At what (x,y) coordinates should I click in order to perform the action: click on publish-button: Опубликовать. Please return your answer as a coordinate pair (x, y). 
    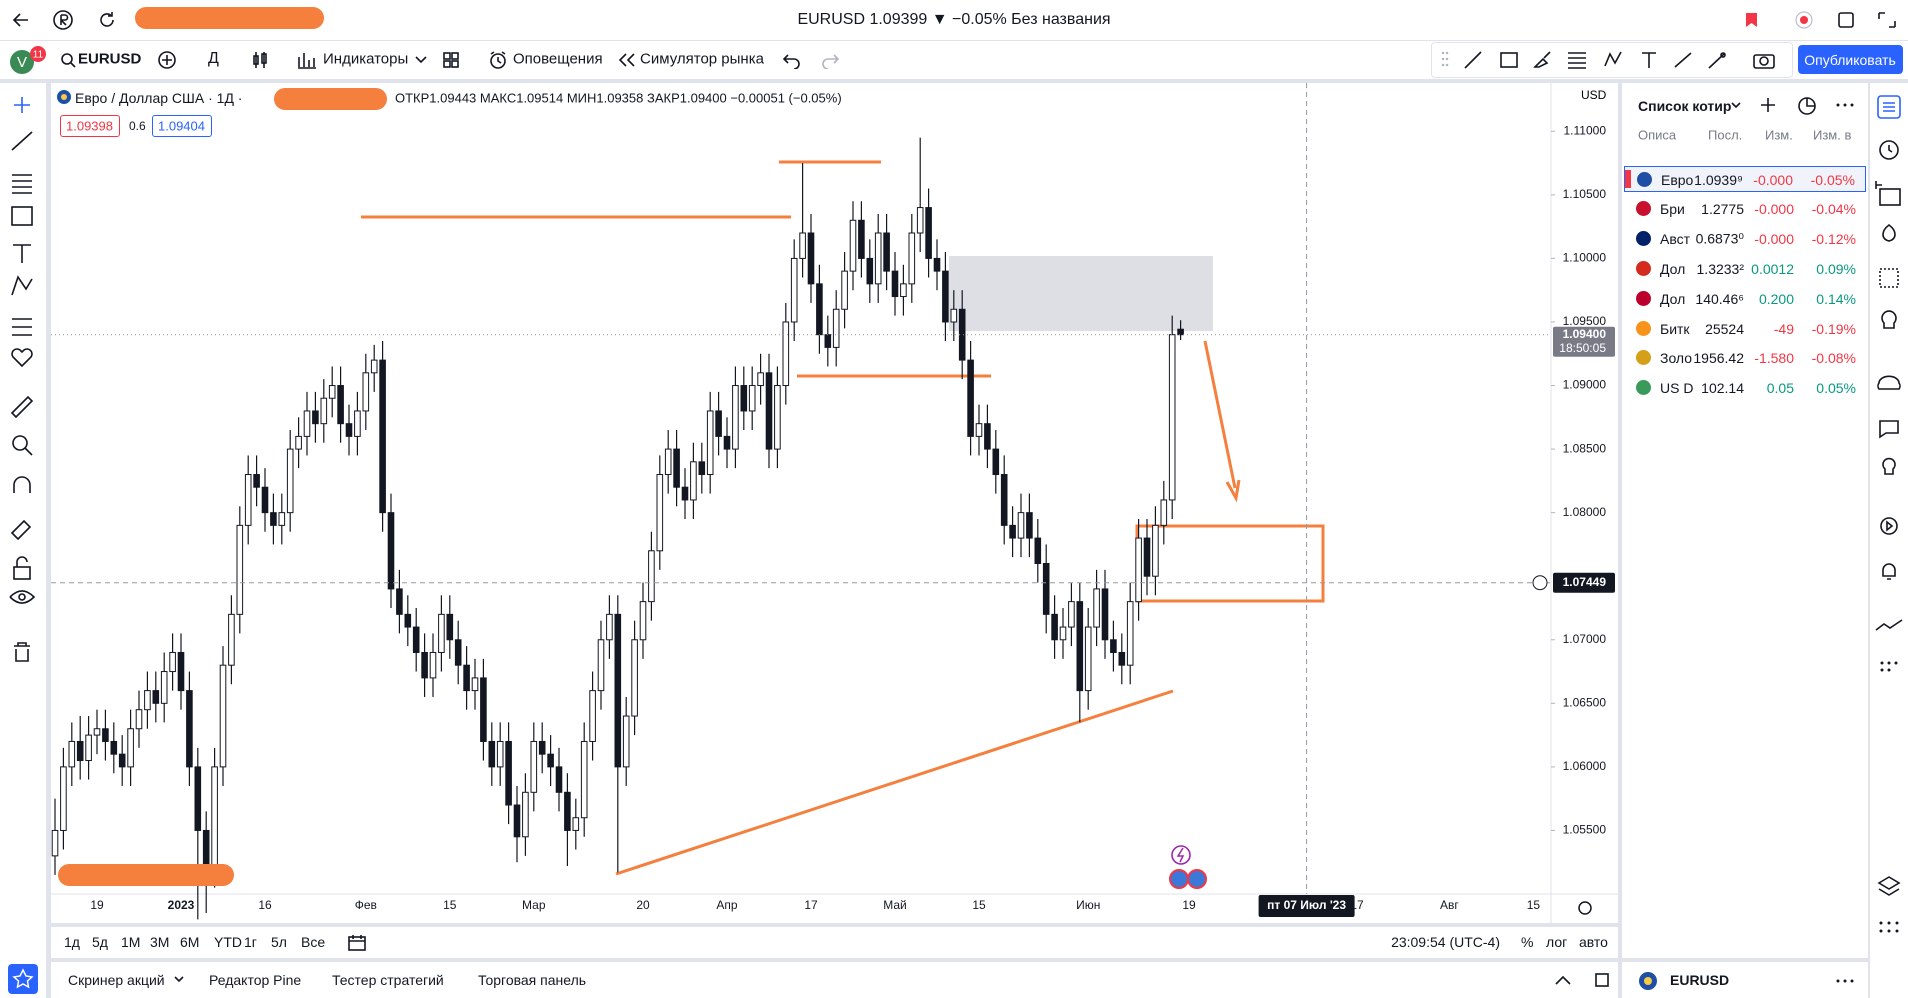
    Looking at the image, I should click on (1850, 59).